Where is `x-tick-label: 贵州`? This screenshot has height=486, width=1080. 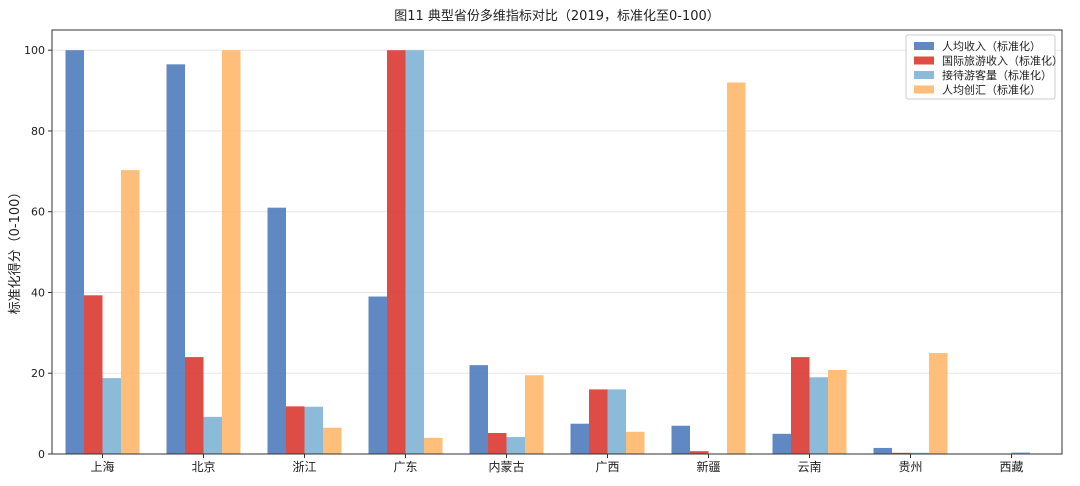
x-tick-label: 贵州 is located at coordinates (910, 467).